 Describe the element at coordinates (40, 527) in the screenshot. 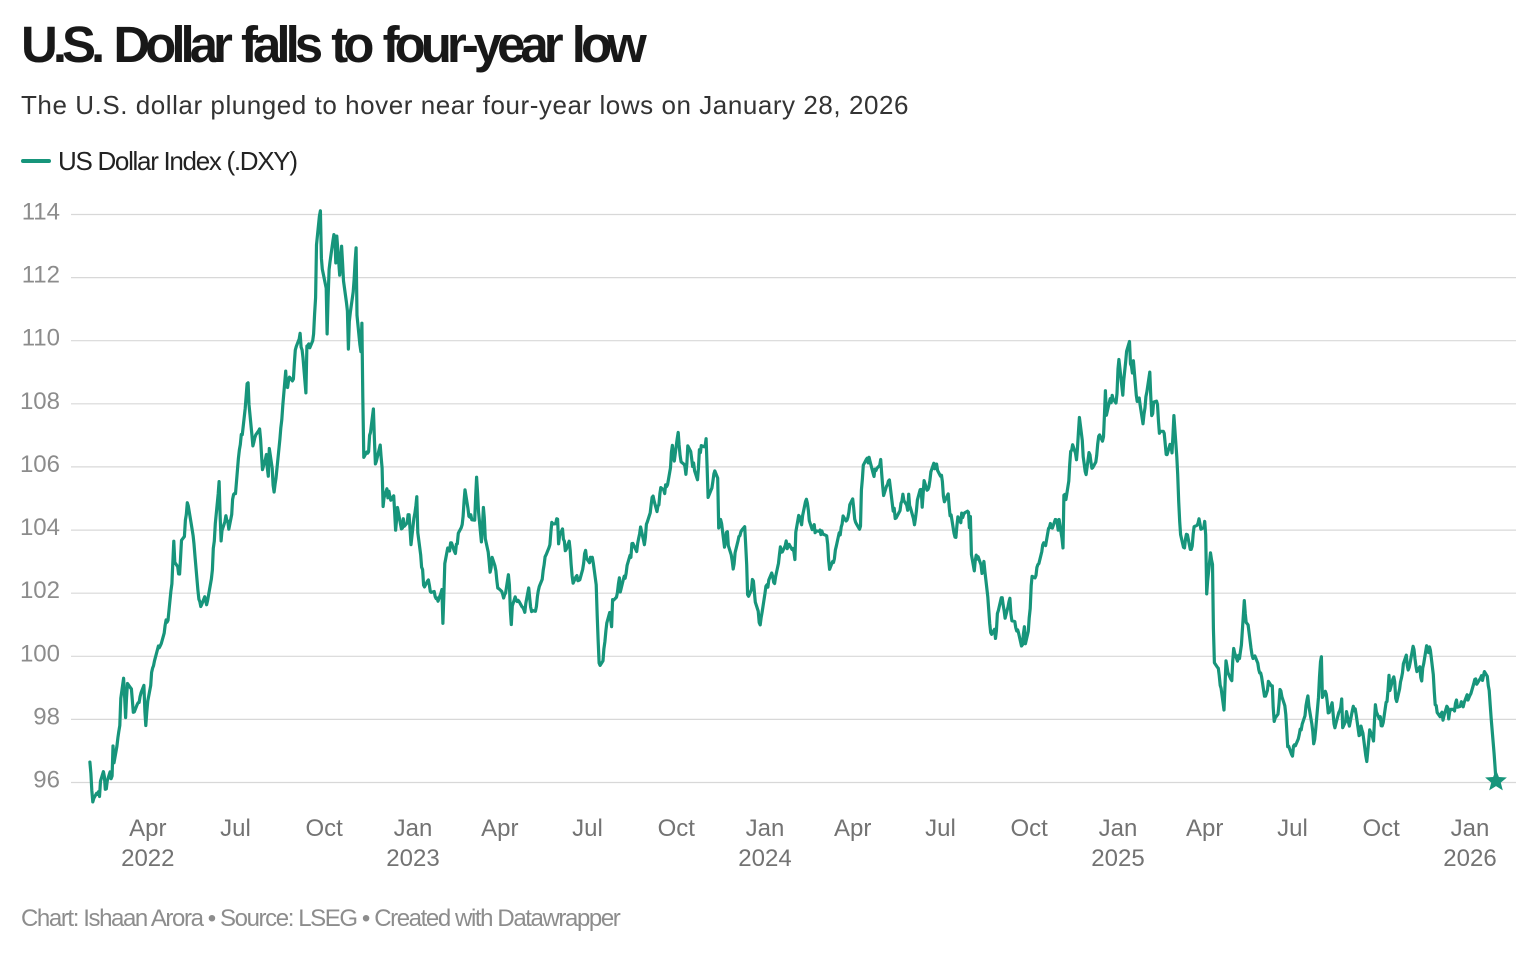

I see `svg-text: 104` at that location.